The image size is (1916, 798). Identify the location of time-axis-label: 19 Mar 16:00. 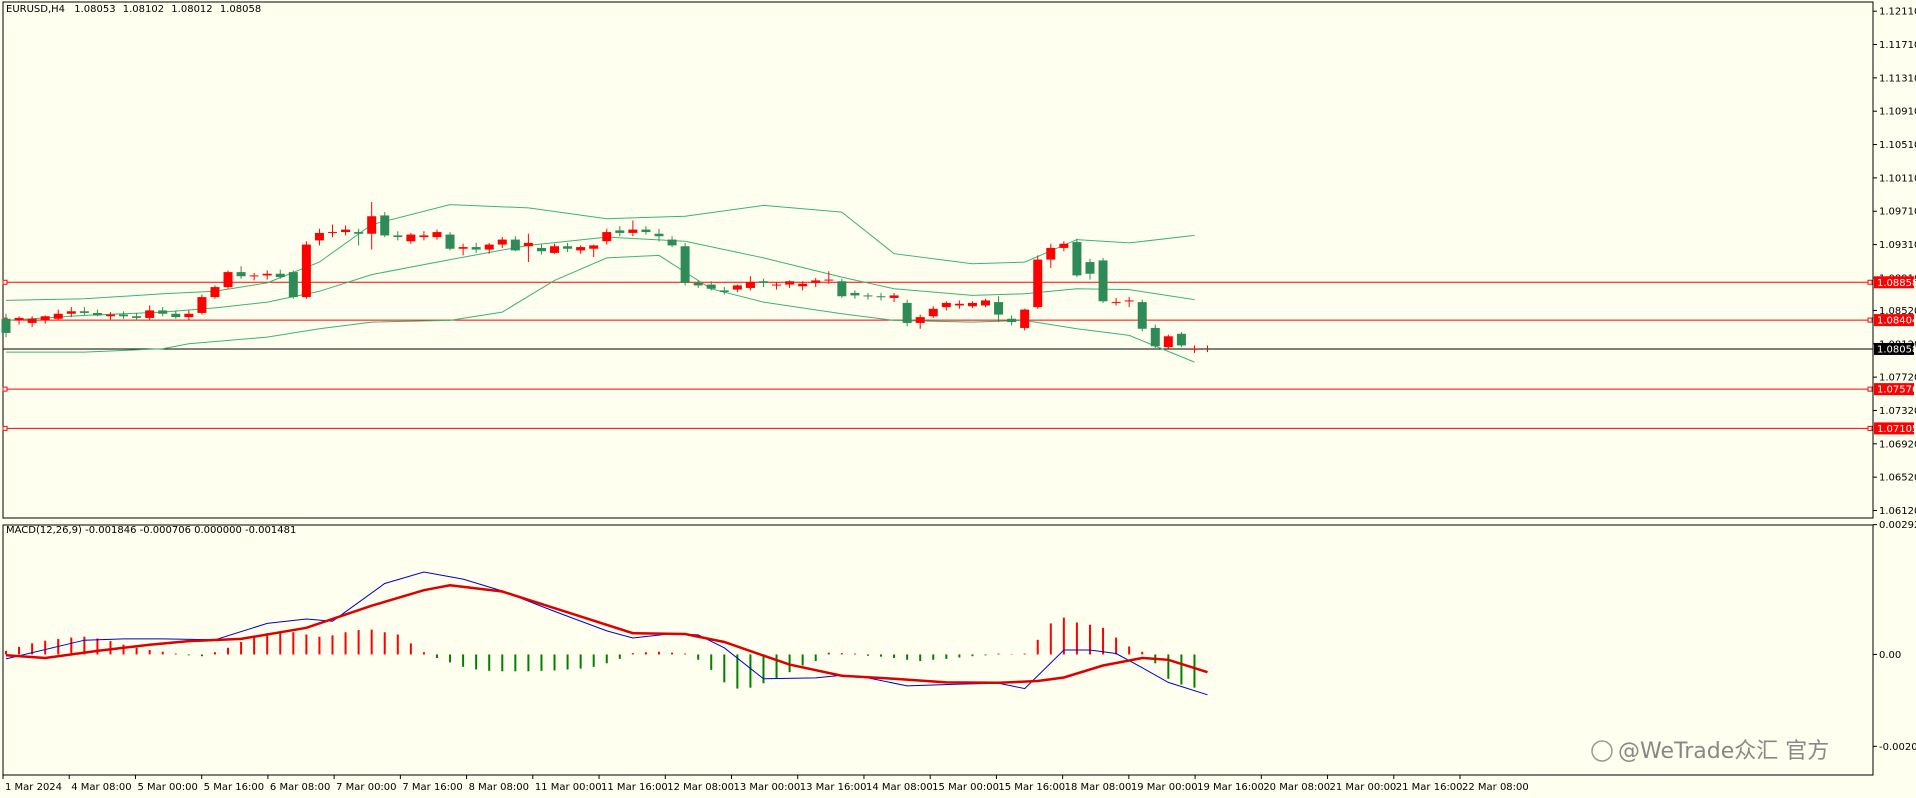
(1230, 787).